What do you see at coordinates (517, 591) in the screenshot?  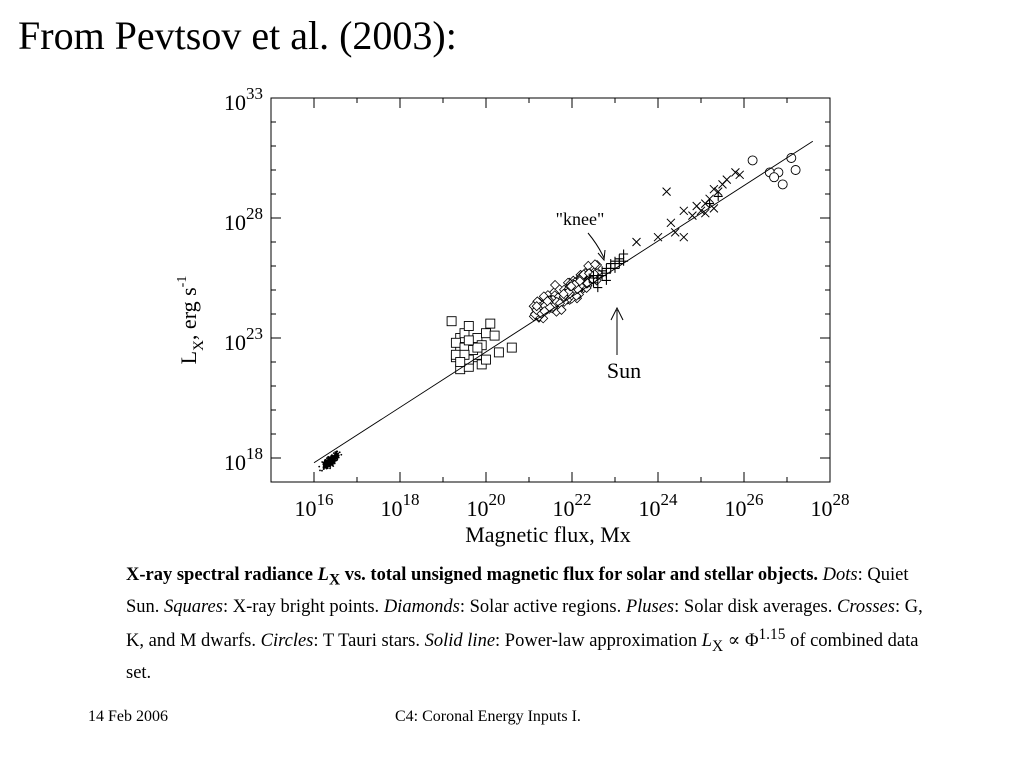 I see `caption-dots-text: : Quiet Sun.` at bounding box center [517, 591].